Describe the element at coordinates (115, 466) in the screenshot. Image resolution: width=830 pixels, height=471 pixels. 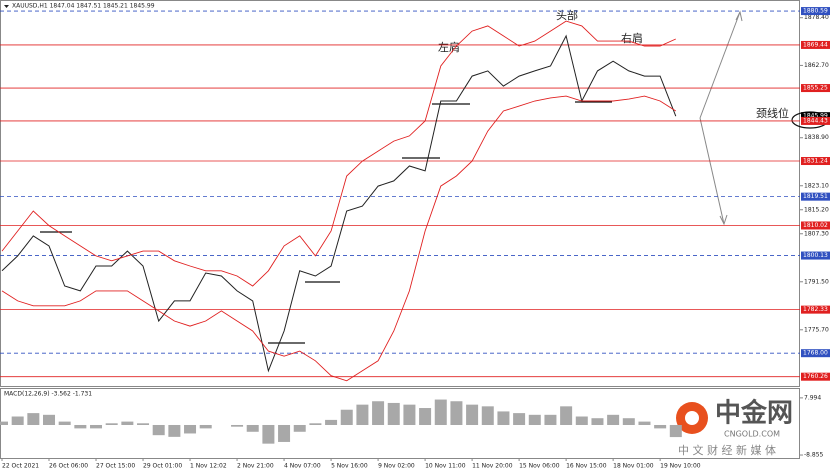
I see `x-tick-label: 27 Oct 15:00` at that location.